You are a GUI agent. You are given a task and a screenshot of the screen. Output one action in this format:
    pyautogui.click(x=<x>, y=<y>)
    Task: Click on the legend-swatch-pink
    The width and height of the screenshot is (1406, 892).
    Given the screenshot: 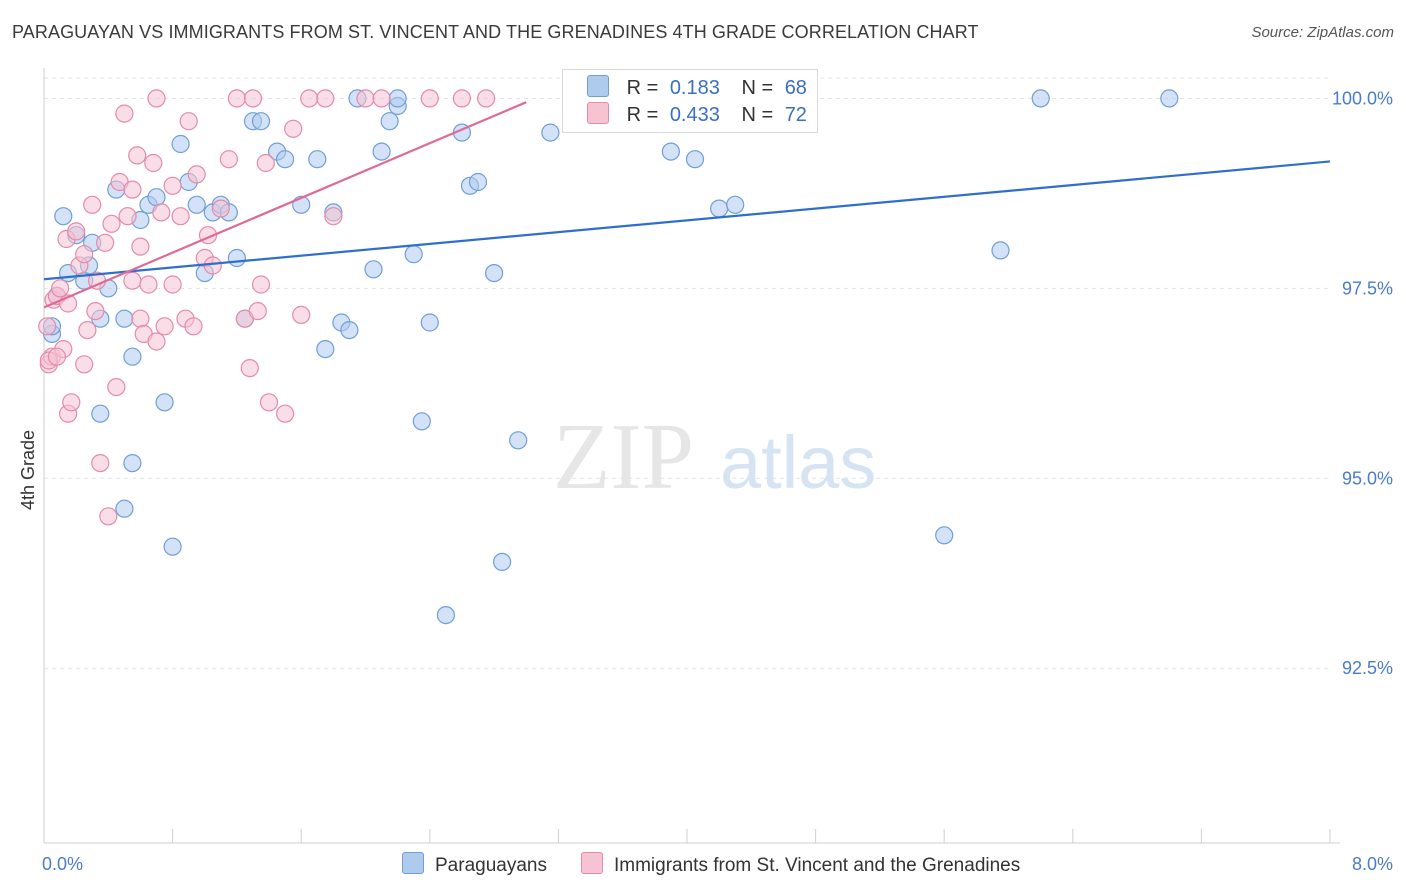 What is the action you would take?
    pyautogui.click(x=598, y=113)
    